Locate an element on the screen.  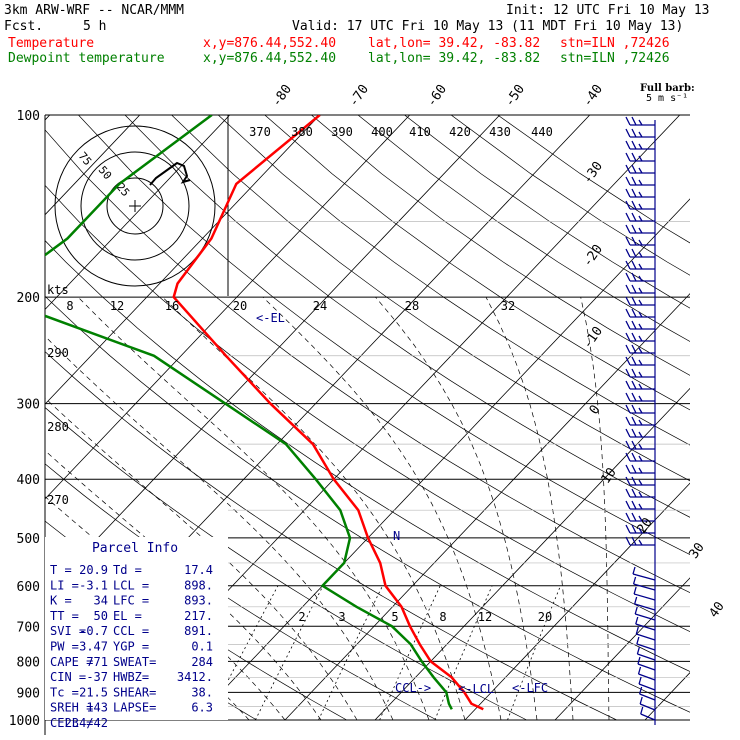
level-annotation: <-LCL is located at coordinates (476, 689).